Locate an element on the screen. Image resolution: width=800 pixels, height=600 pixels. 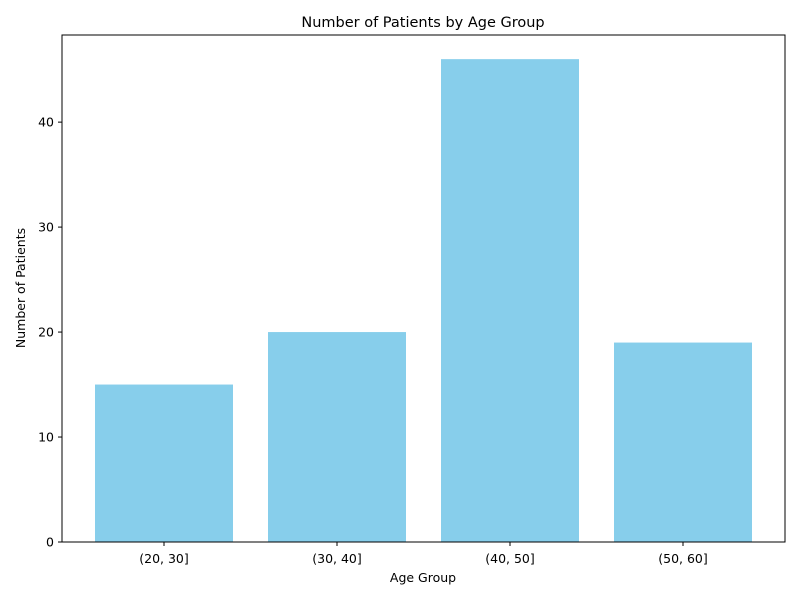
chart-title: Number of Patients by Age Group is located at coordinates (422, 23).